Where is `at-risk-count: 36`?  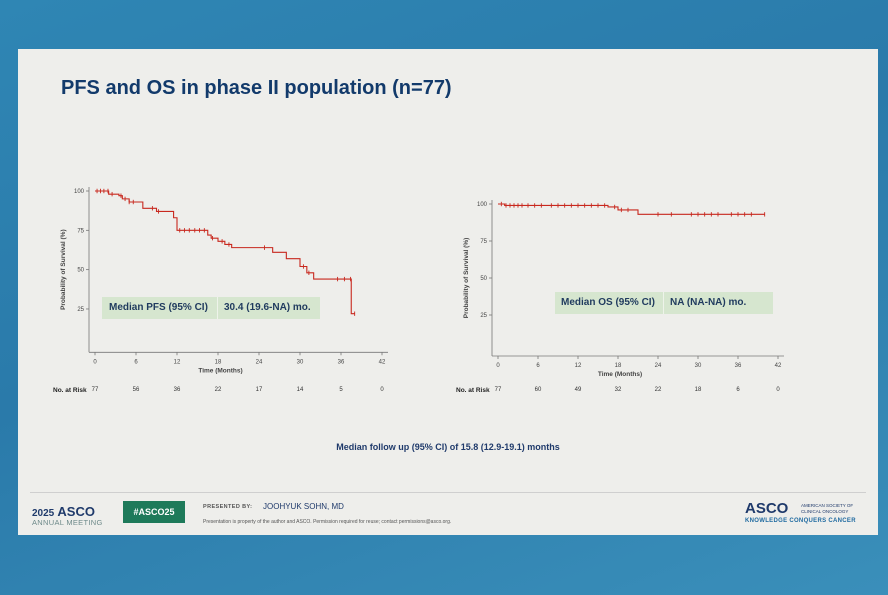
at-risk-count: 36 is located at coordinates (177, 390).